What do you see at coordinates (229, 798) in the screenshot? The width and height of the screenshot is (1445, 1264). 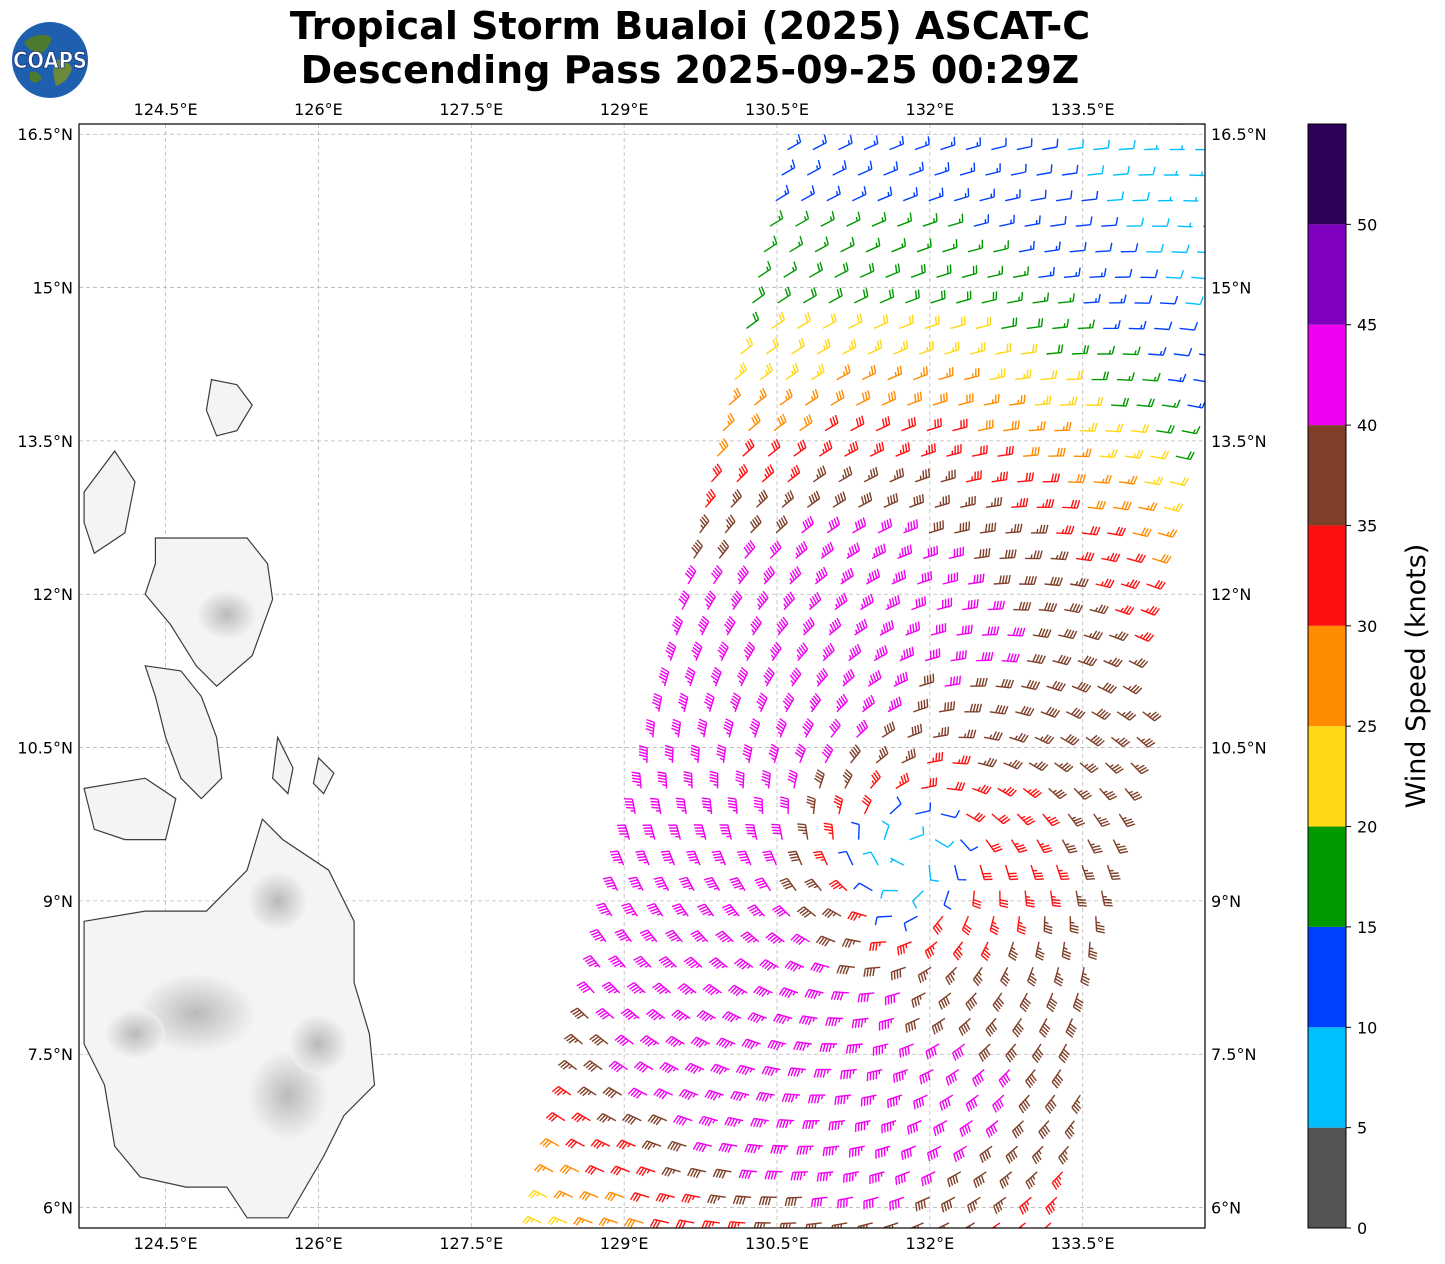 I see `land-layer` at bounding box center [229, 798].